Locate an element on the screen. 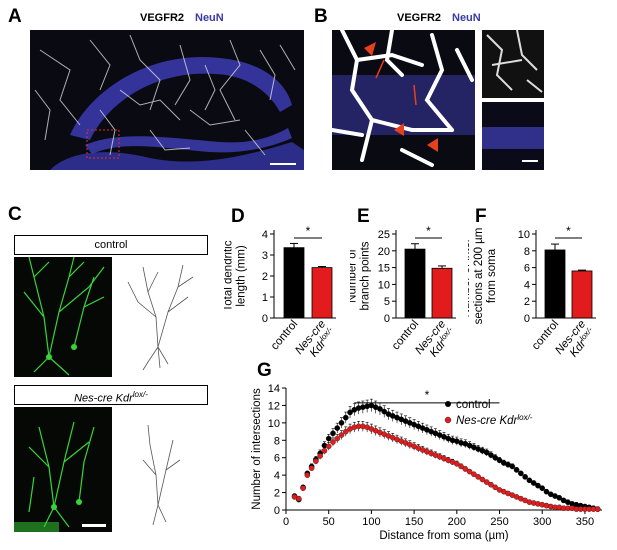 The image size is (617, 550). y-tick-label: 8 is located at coordinates (527, 252).